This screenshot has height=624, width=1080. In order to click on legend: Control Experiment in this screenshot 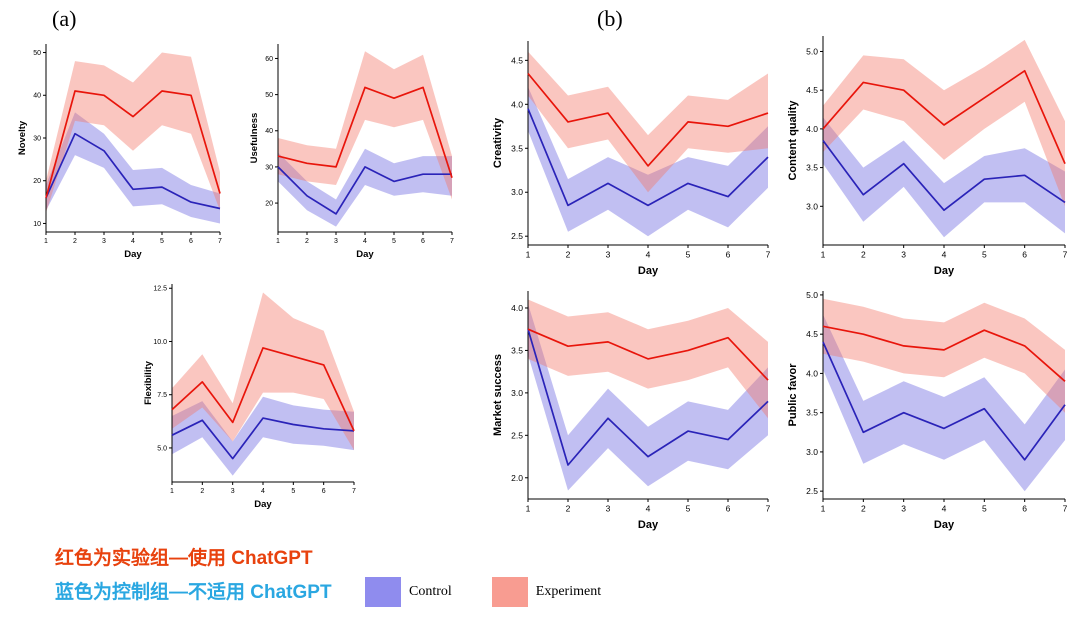, I will do `click(503, 592)`.